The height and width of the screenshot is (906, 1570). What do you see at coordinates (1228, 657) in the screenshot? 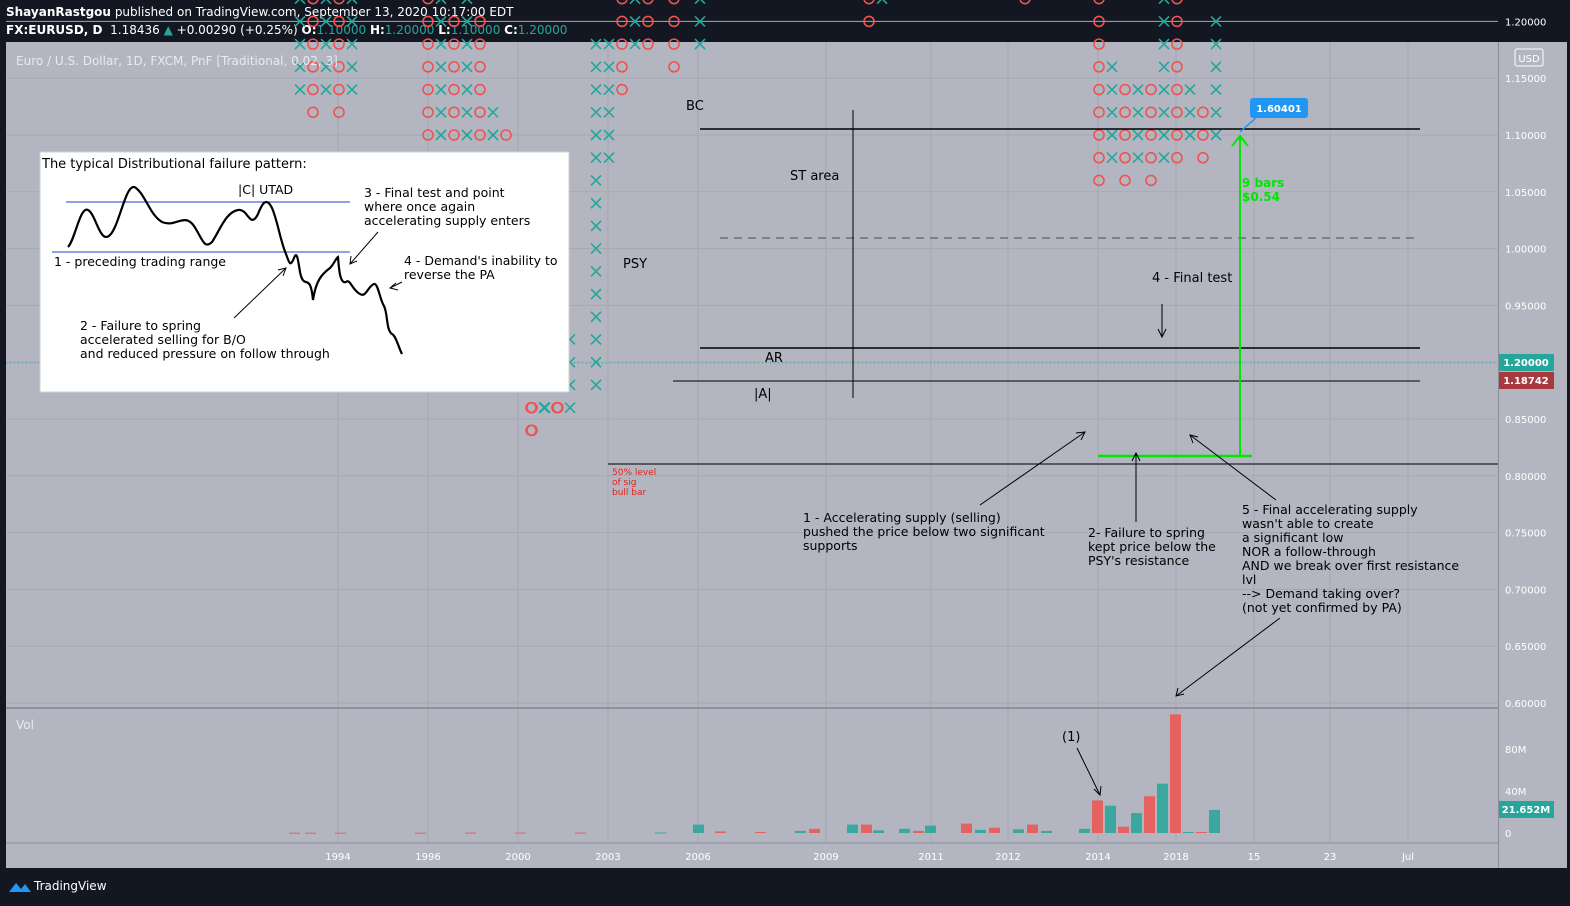
I see `arrow-volume-spike` at bounding box center [1228, 657].